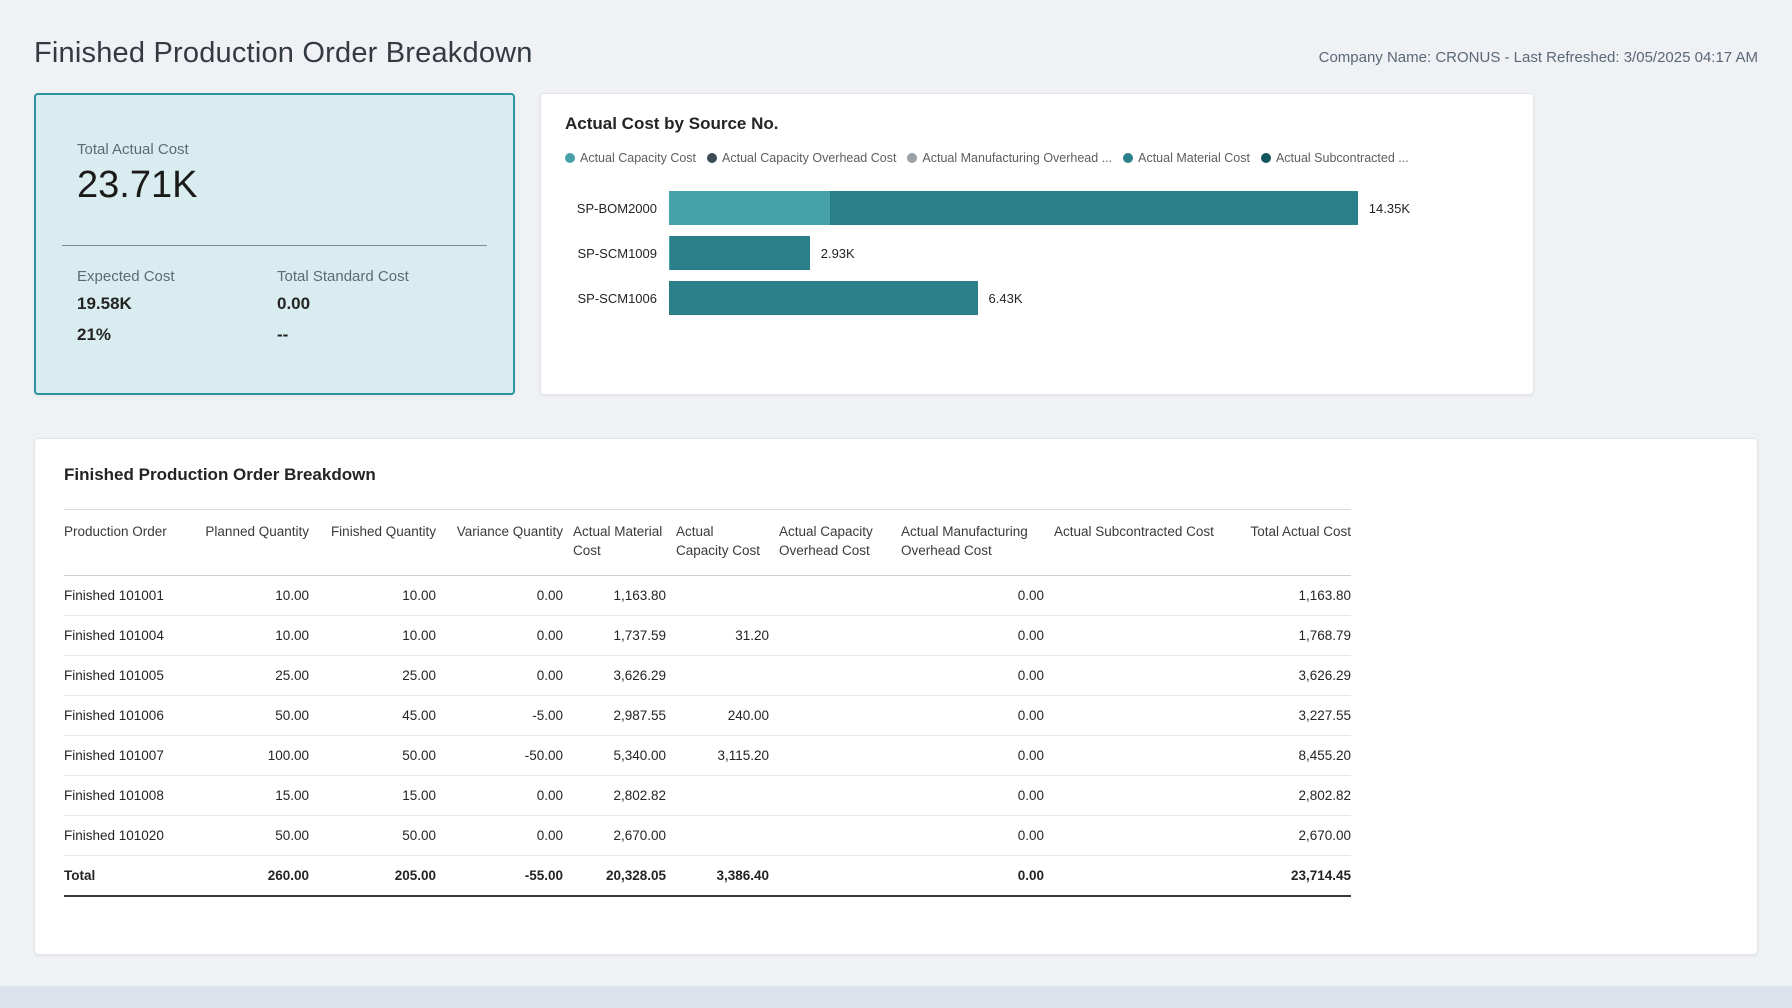 This screenshot has width=1792, height=1008. I want to click on table-cell: Finished 101004, so click(125, 635).